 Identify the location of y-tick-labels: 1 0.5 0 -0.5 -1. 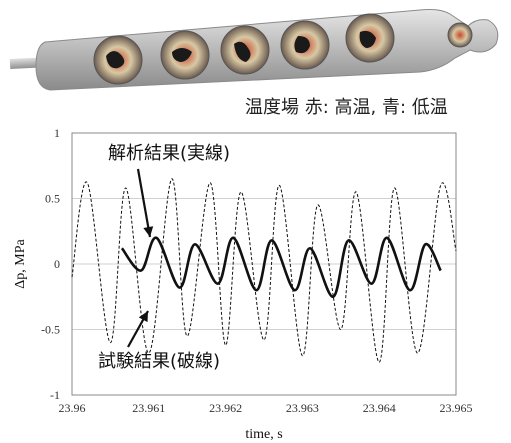
(50, 264).